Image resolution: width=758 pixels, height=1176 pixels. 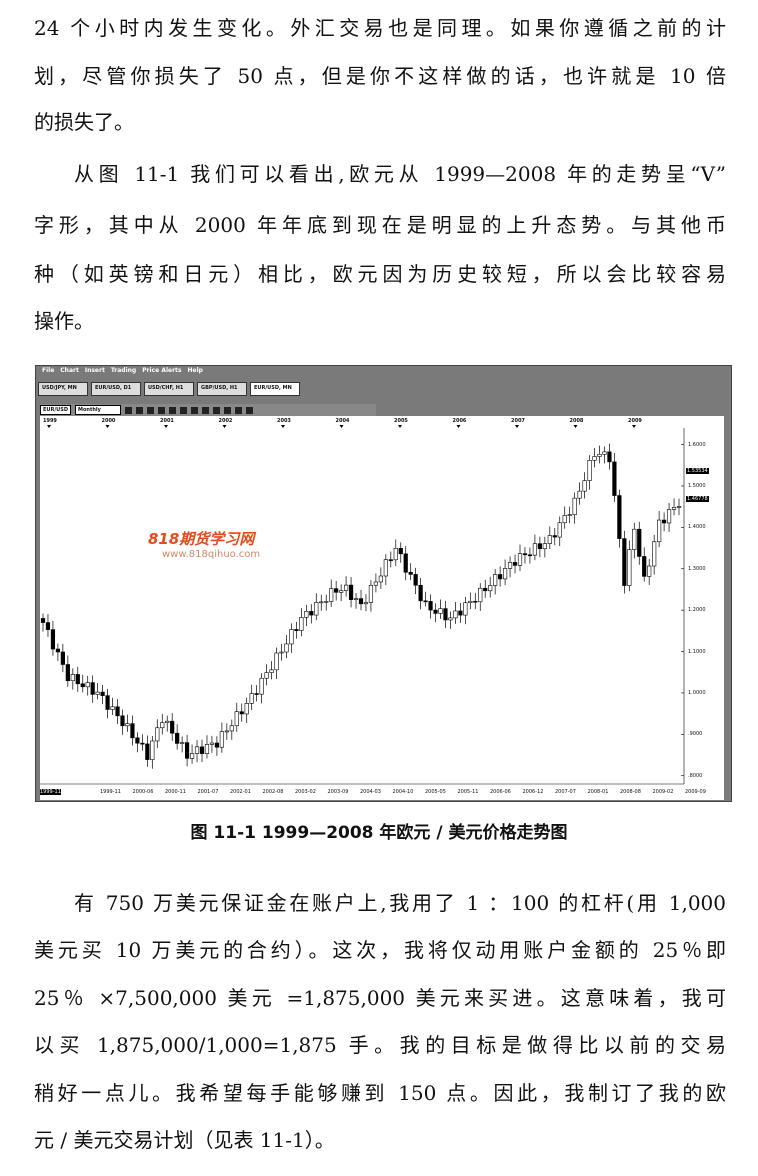 What do you see at coordinates (380, 274) in the screenshot?
I see `text-line: 种（如英镑和日元）相比，欧元因为历史较短，所以会比较容易` at bounding box center [380, 274].